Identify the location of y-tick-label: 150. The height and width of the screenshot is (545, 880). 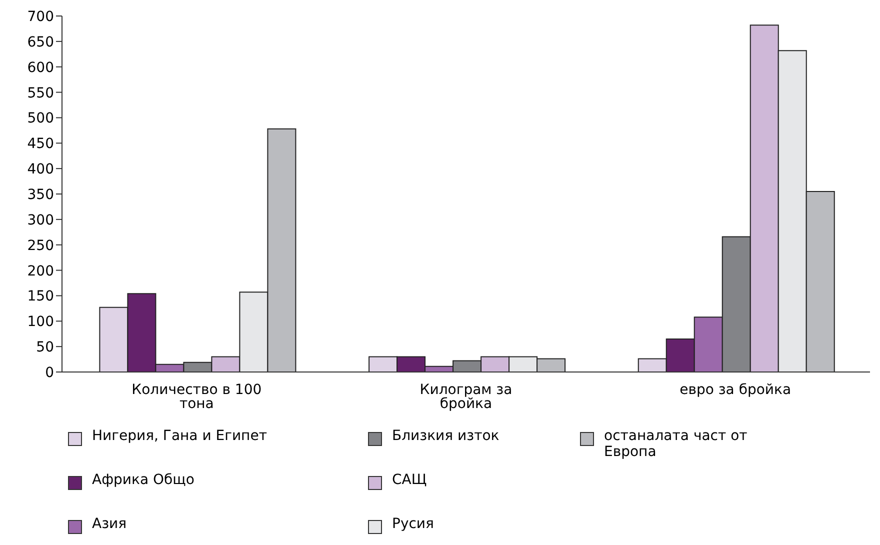
(40, 296).